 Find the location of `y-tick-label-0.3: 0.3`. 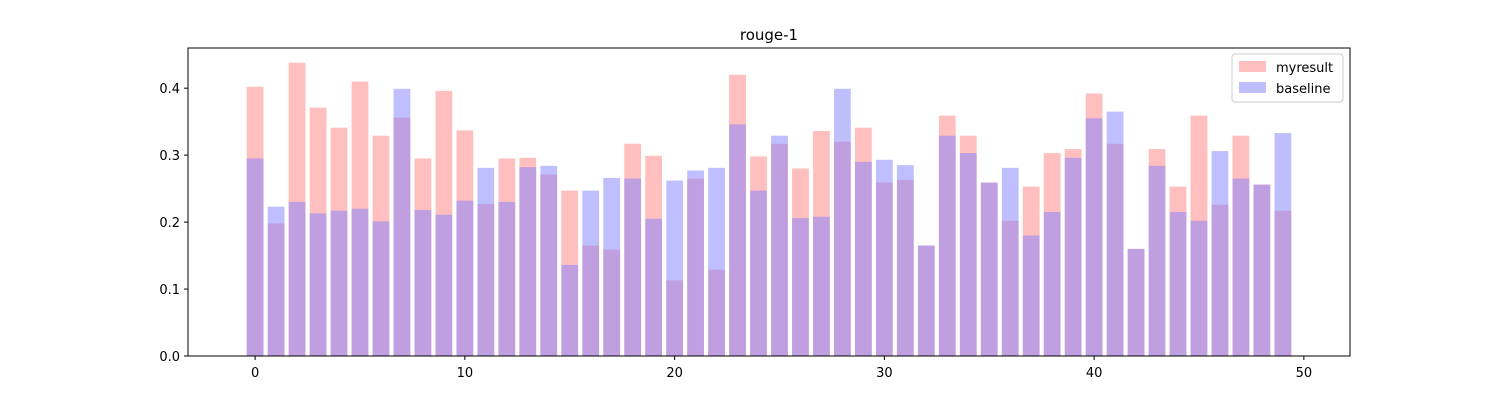

y-tick-label-0.3: 0.3 is located at coordinates (169, 156).